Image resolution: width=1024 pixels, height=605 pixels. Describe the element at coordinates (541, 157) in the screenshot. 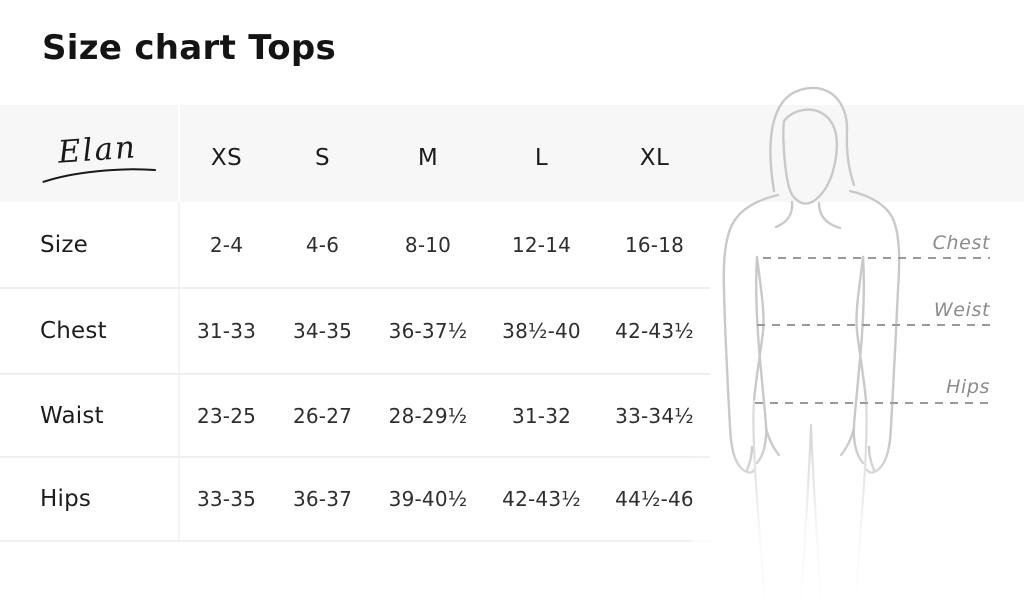

I see `size-header-l: L` at that location.